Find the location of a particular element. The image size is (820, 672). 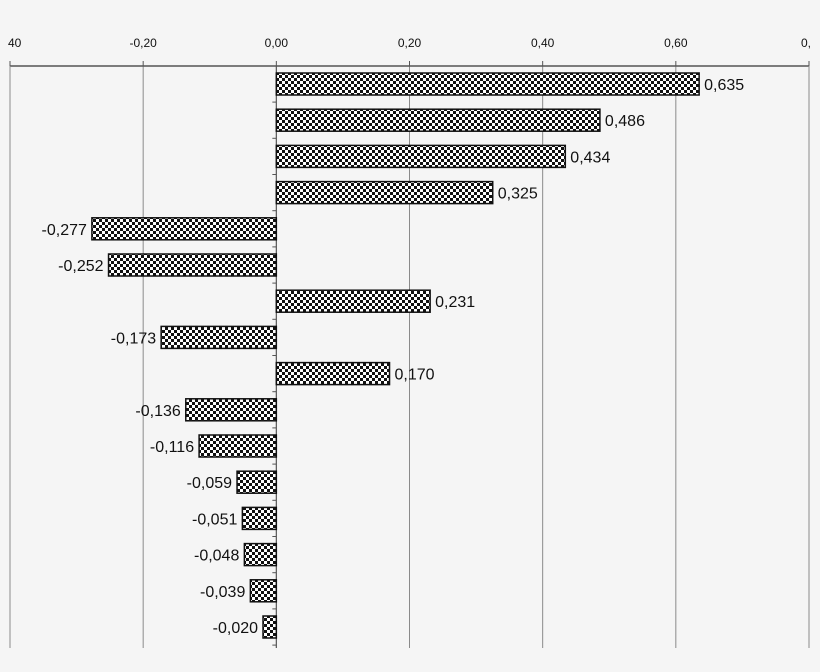

data-label: 0,486 is located at coordinates (625, 121).